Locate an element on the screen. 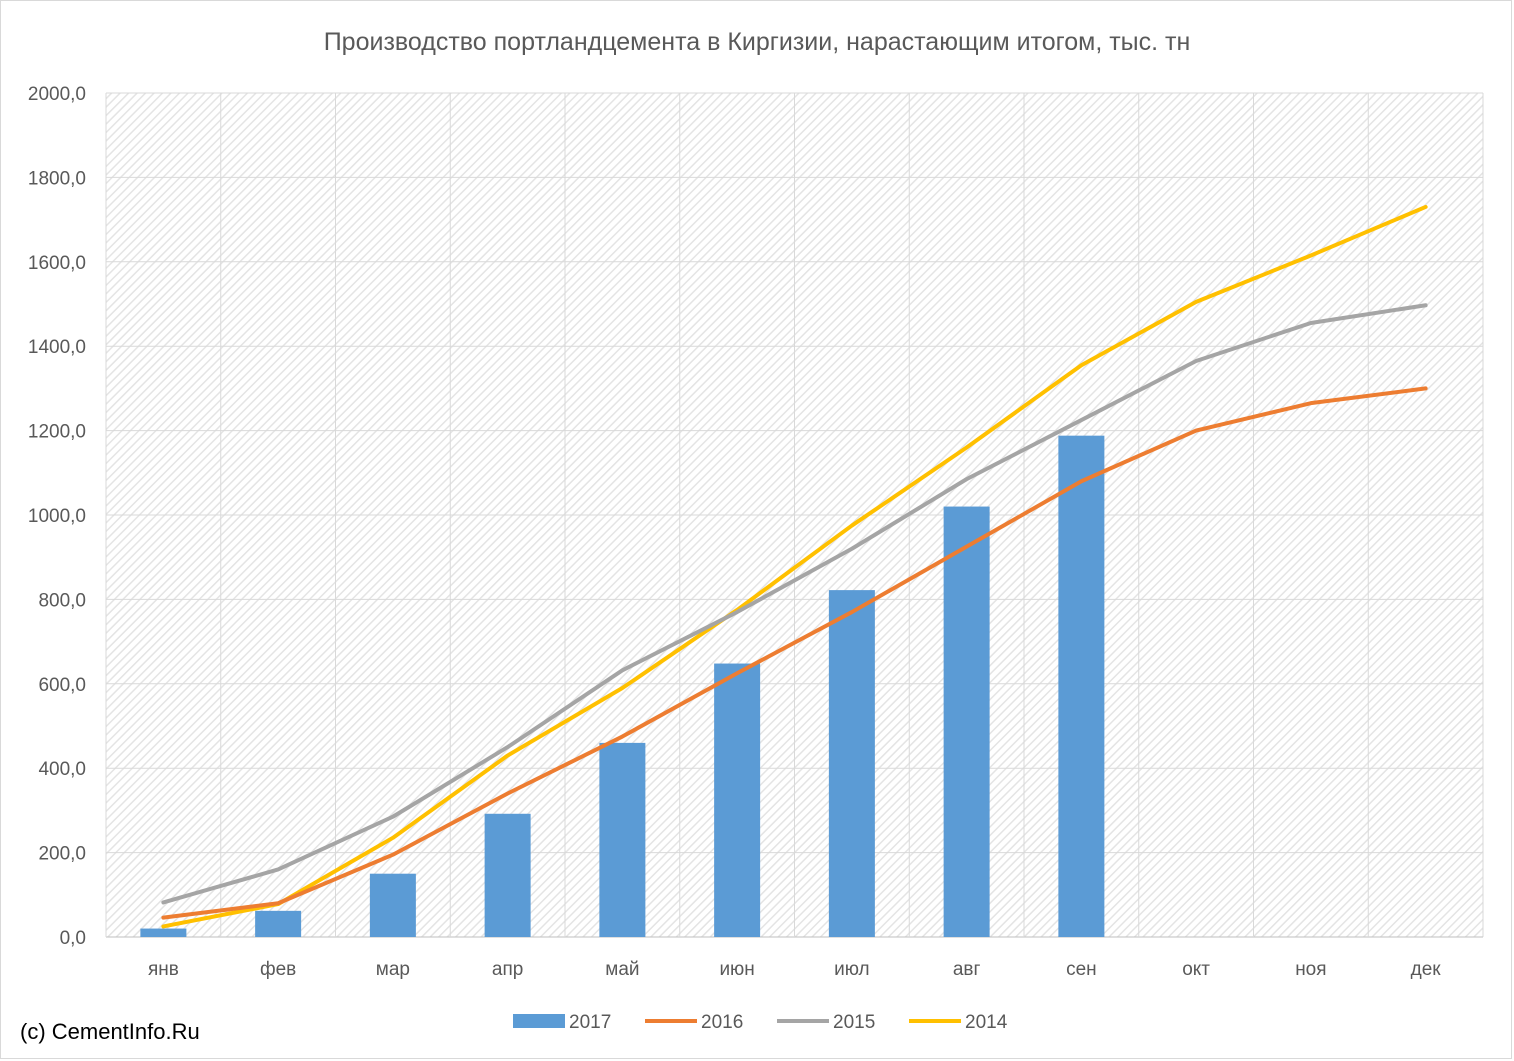 The height and width of the screenshot is (1061, 1514). bar-2017-фев is located at coordinates (278, 923).